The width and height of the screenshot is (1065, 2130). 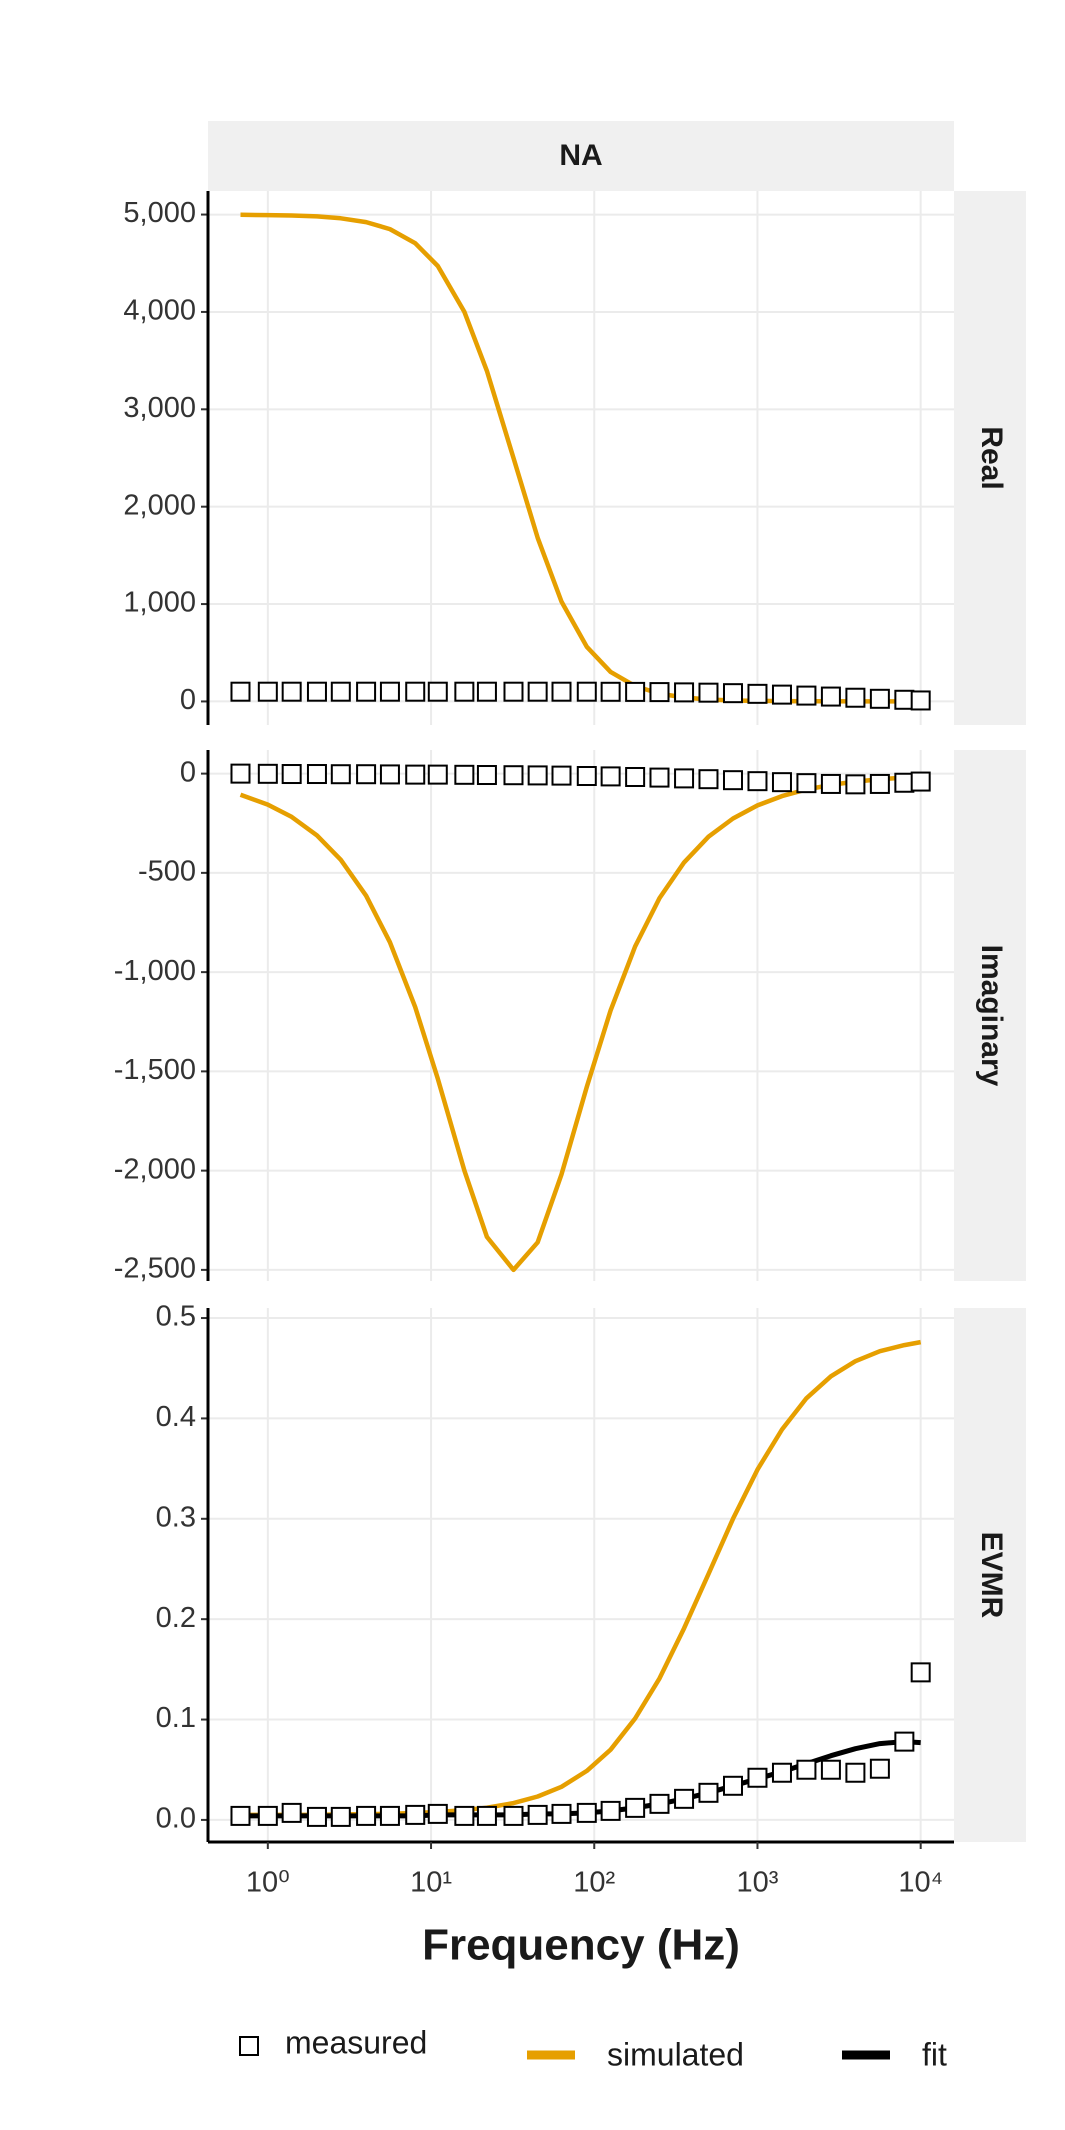 I want to click on x-tick-label: 10¹, so click(x=431, y=1883).